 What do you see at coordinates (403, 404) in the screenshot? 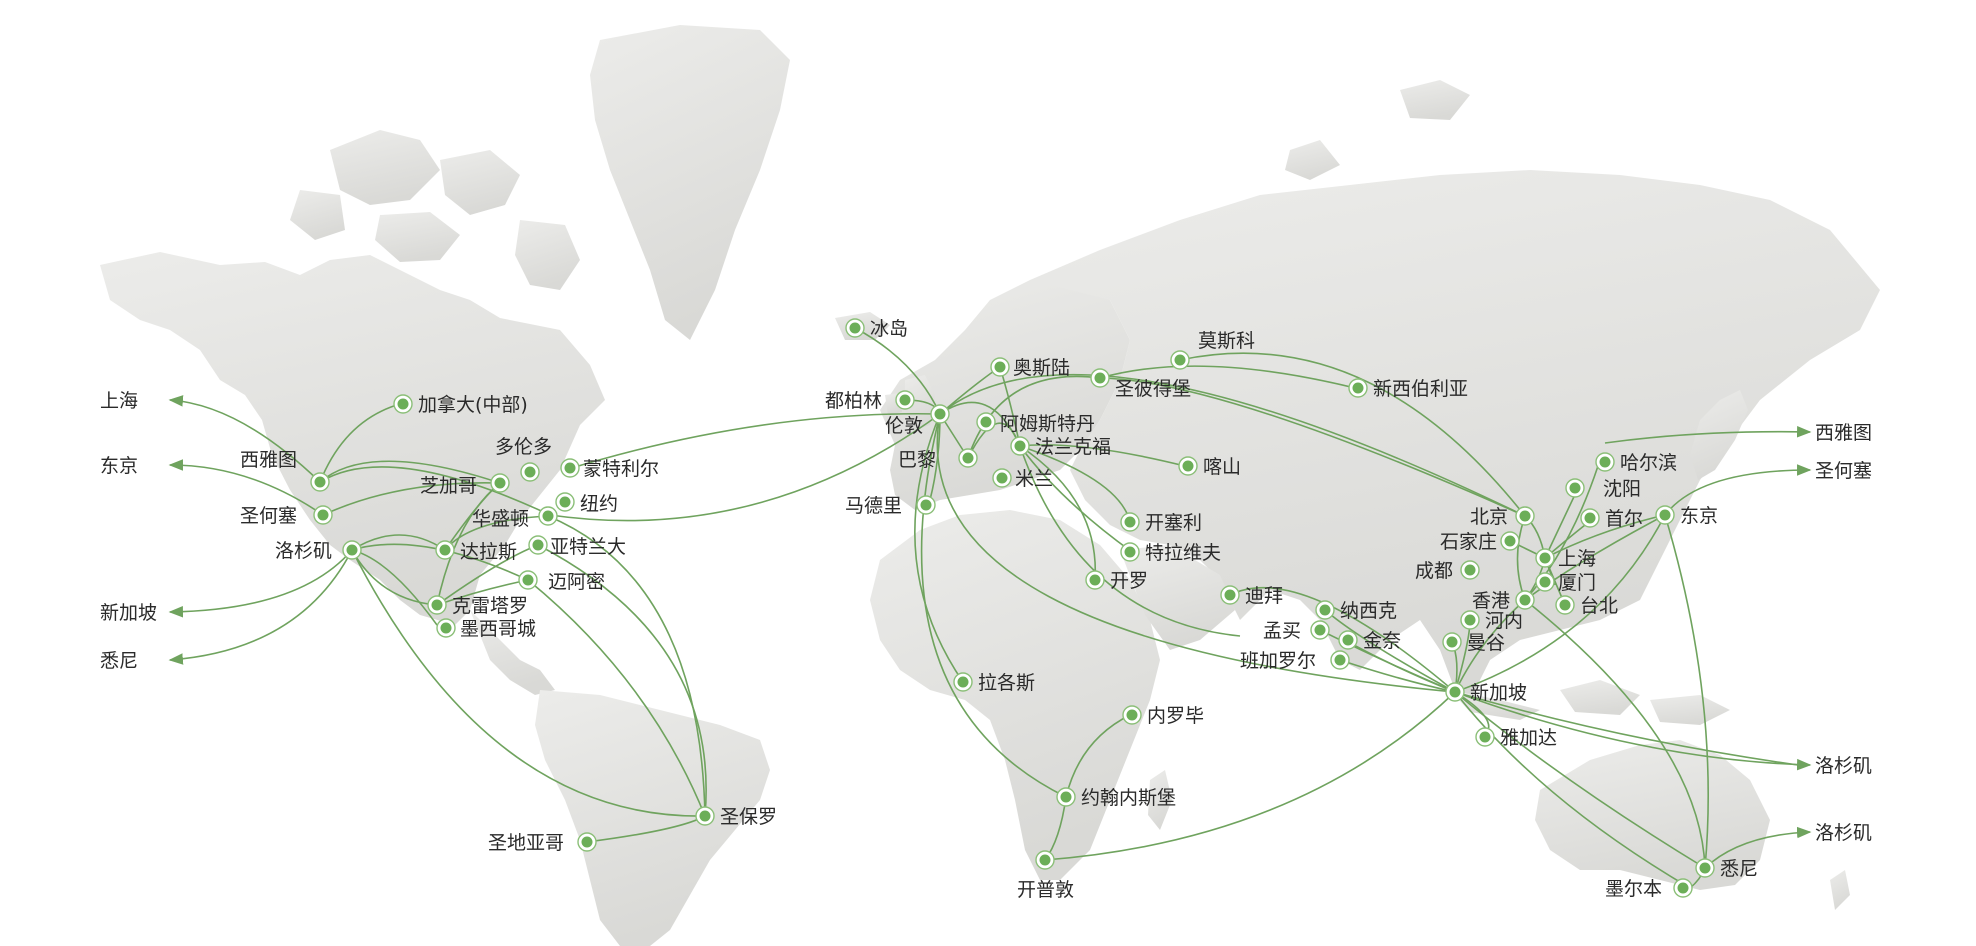
I see `node-canada-central` at bounding box center [403, 404].